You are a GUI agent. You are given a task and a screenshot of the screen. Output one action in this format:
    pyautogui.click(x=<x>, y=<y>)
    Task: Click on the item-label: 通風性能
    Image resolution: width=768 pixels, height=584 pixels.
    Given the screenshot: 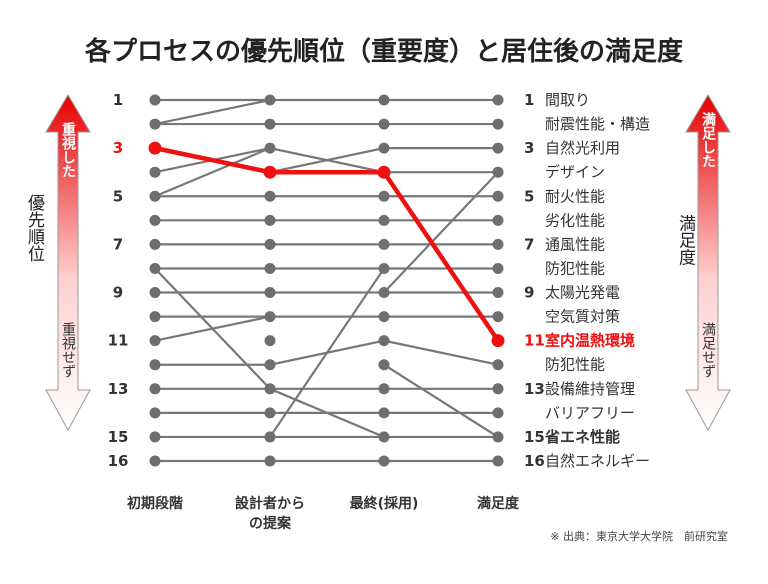 What is the action you would take?
    pyautogui.click(x=575, y=244)
    